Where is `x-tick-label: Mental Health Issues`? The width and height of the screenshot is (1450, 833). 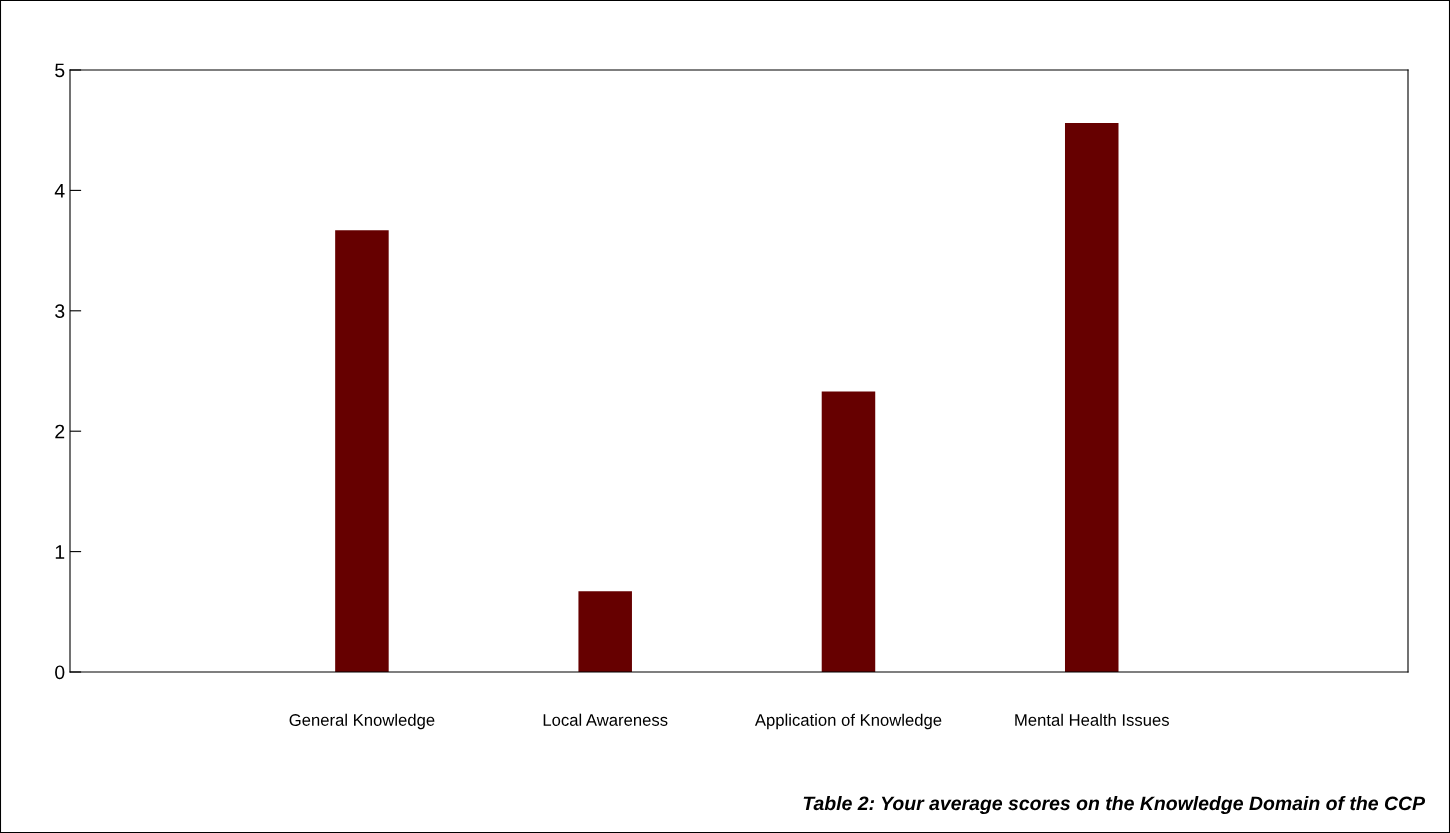 x-tick-label: Mental Health Issues is located at coordinates (1092, 719).